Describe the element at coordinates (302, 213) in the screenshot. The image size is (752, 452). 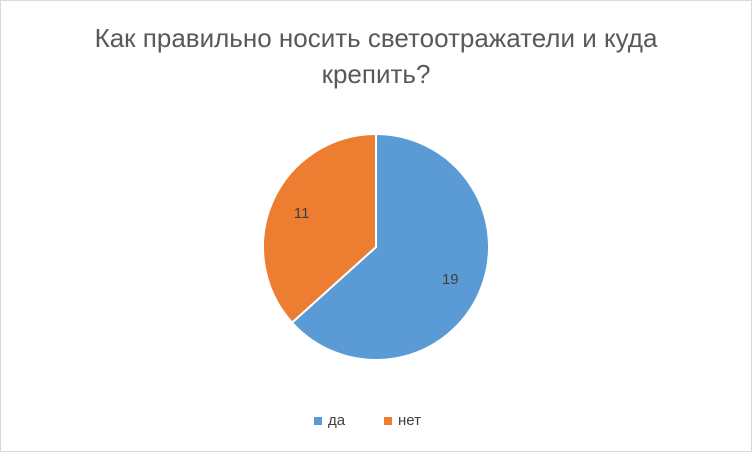
I see `data-label: 11` at that location.